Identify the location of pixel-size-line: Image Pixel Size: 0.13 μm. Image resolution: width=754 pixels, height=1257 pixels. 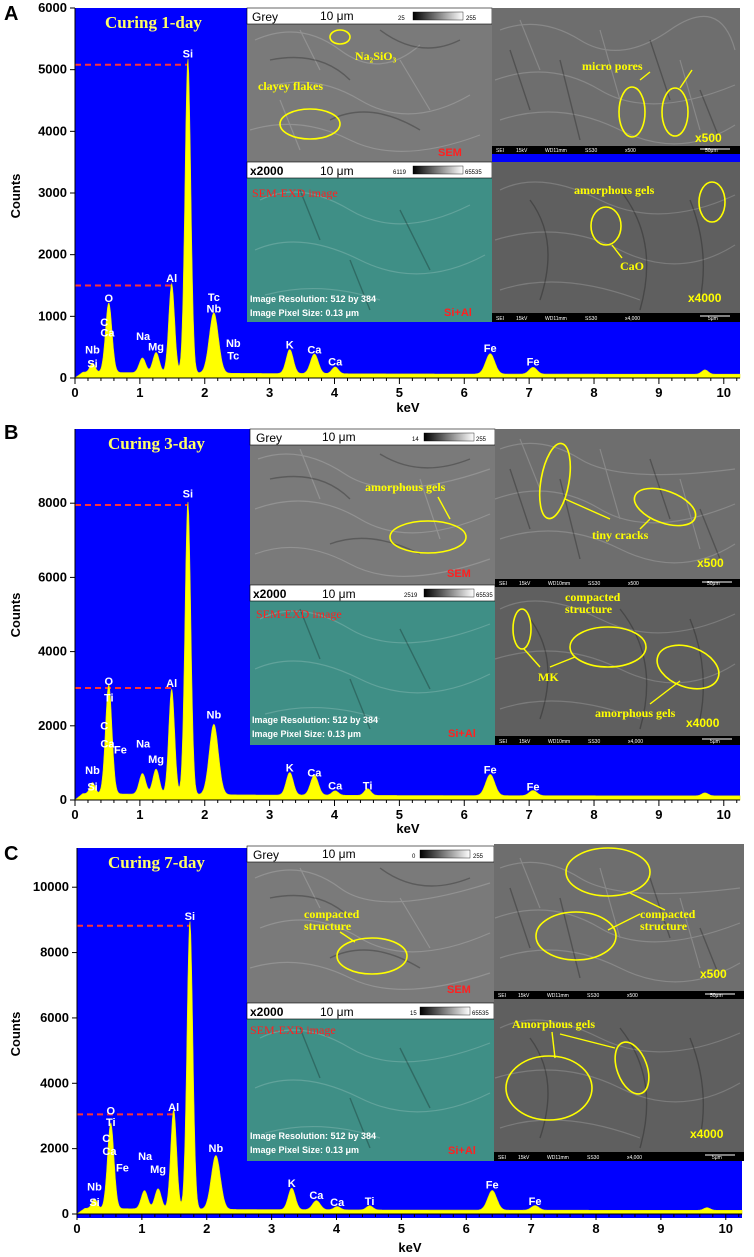
(306, 734).